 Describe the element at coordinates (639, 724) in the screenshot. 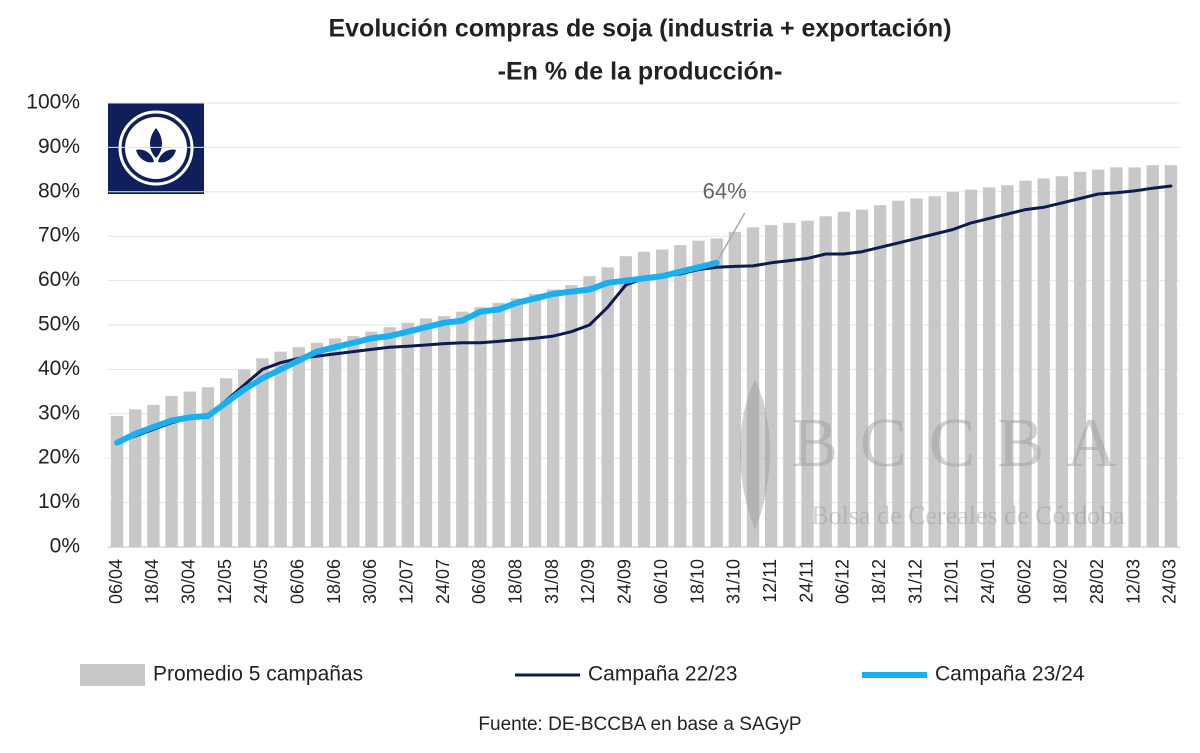

I see `source-note: Fuente: DE-BCCBA en base a SAGyP` at that location.